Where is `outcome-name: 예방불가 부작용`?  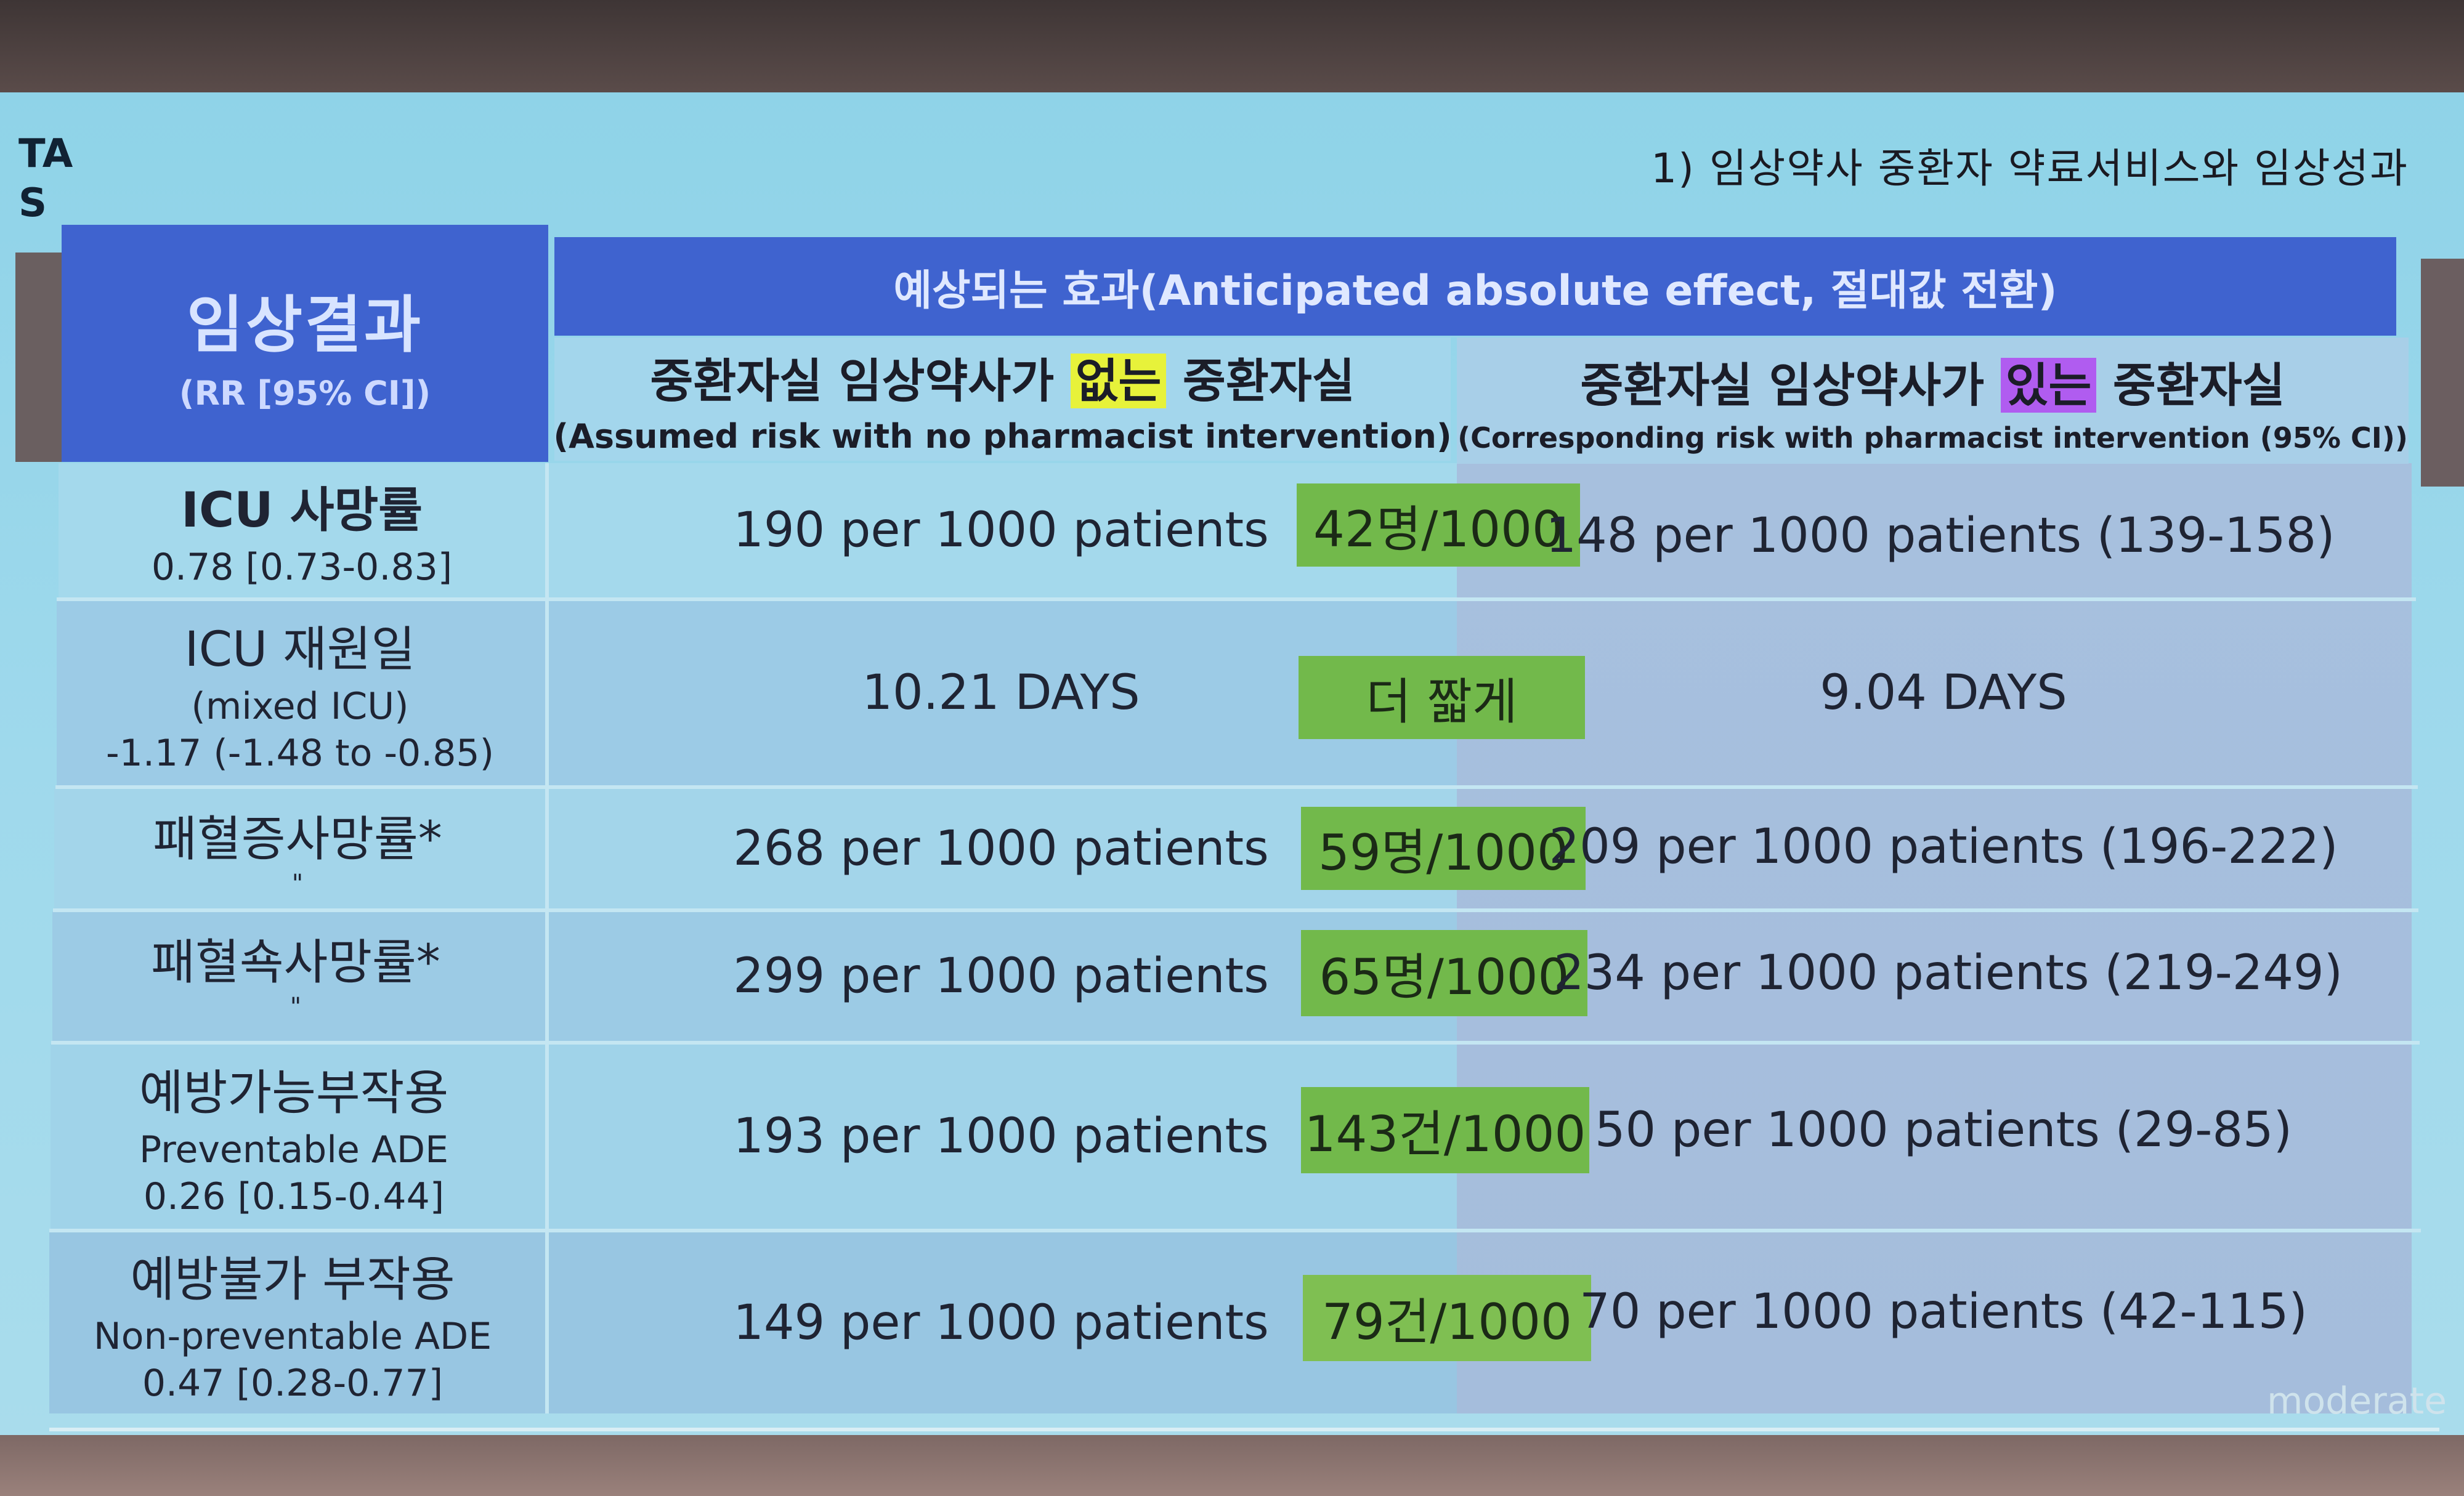
outcome-name: 예방불가 부작용 is located at coordinates (292, 1279).